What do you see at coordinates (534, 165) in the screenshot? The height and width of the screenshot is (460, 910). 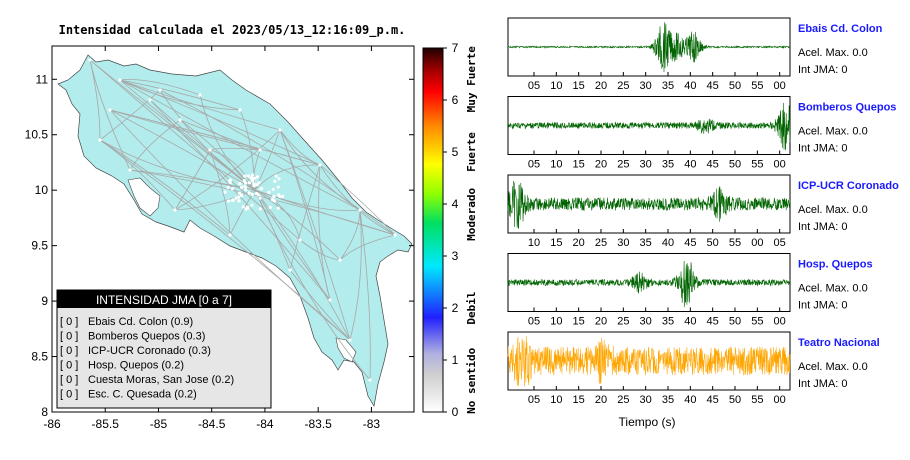 I see `seismogram-tick-label: 05` at bounding box center [534, 165].